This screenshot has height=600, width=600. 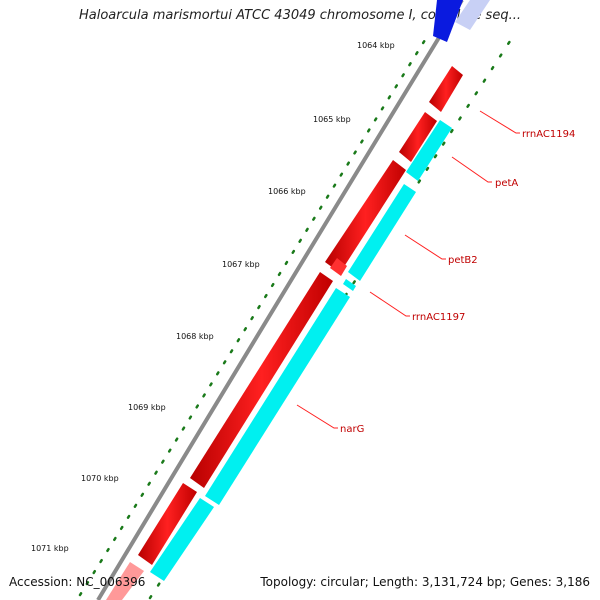 What do you see at coordinates (287, 191) in the screenshot?
I see `tick-label: 1066 kbp` at bounding box center [287, 191].